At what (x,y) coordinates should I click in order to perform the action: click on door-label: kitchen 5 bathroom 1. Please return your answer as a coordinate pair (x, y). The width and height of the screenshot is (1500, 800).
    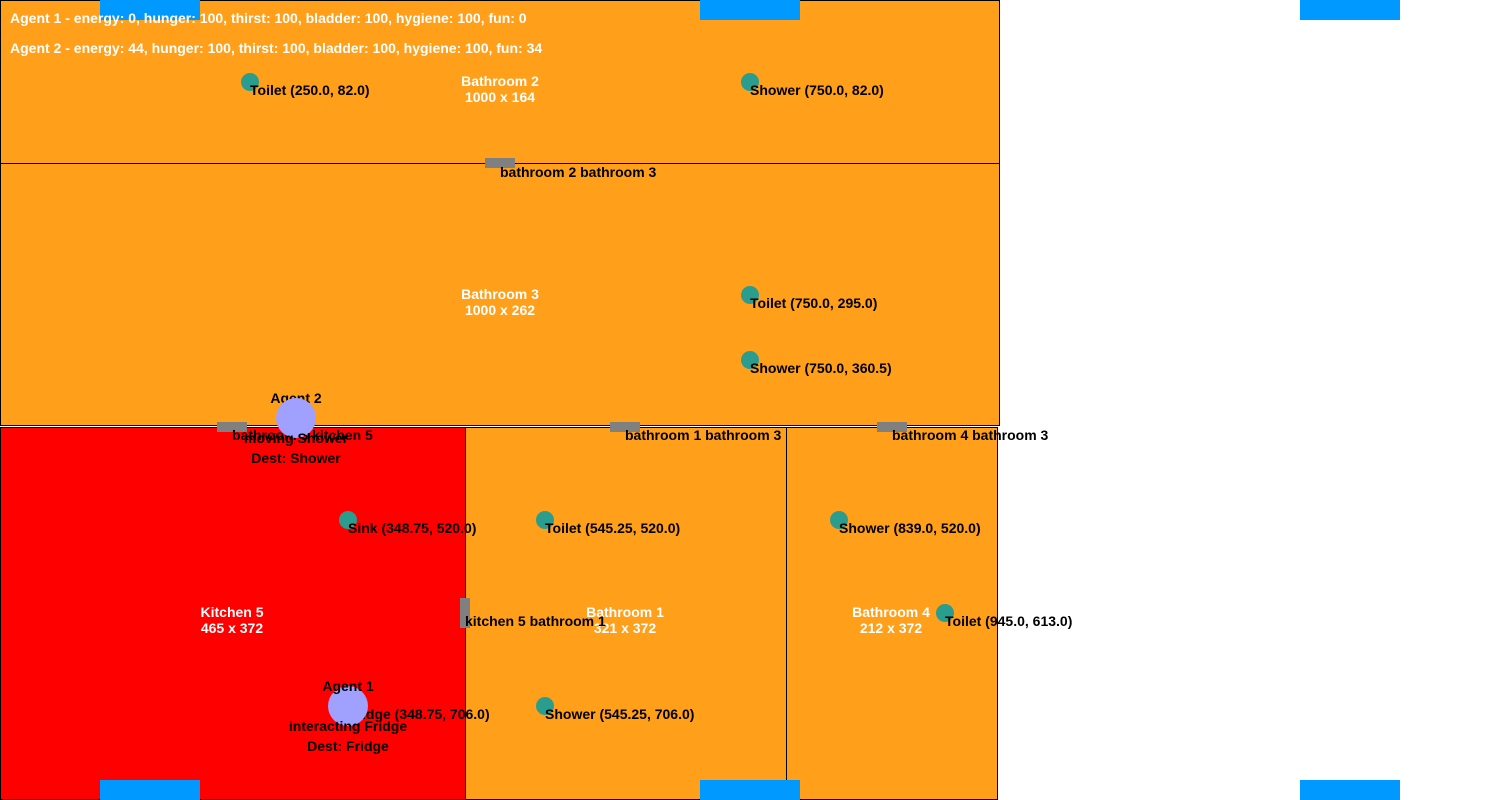
    Looking at the image, I should click on (535, 621).